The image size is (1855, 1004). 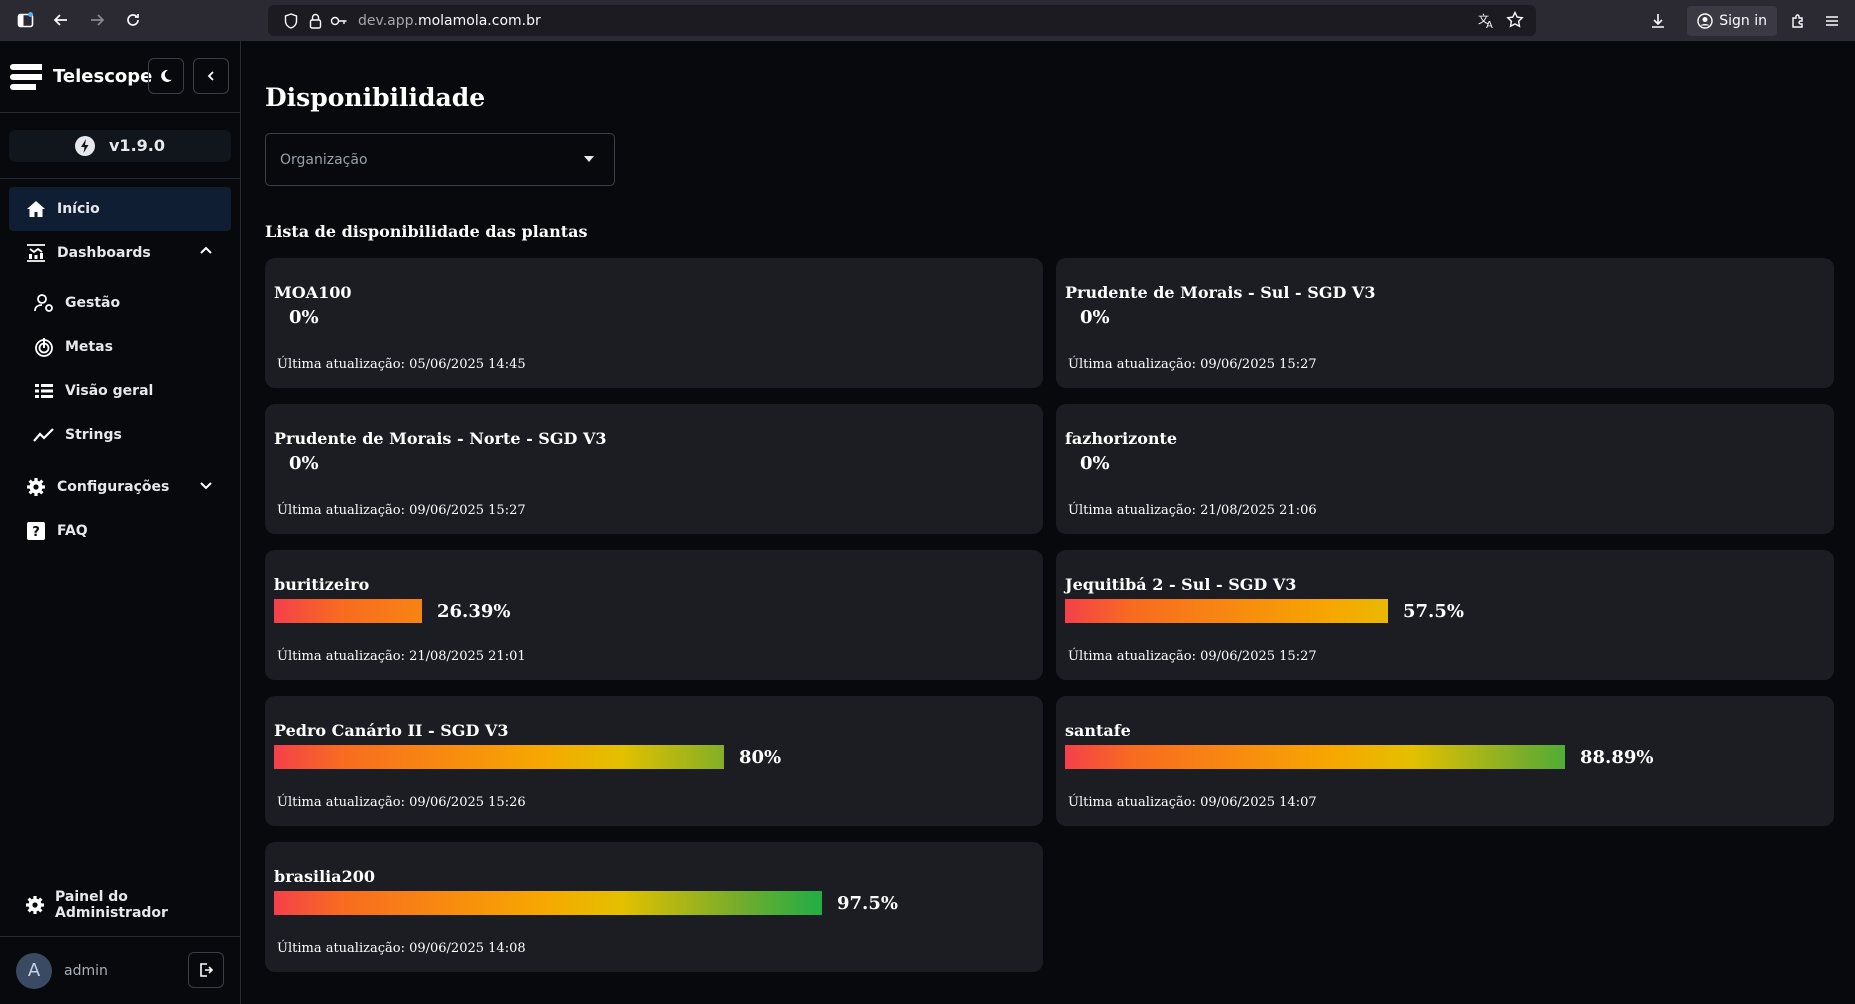 What do you see at coordinates (44, 391) in the screenshot?
I see `list-icon` at bounding box center [44, 391].